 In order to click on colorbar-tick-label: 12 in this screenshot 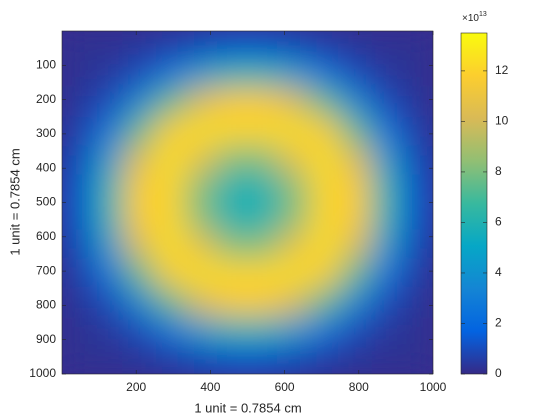, I will do `click(502, 70)`.